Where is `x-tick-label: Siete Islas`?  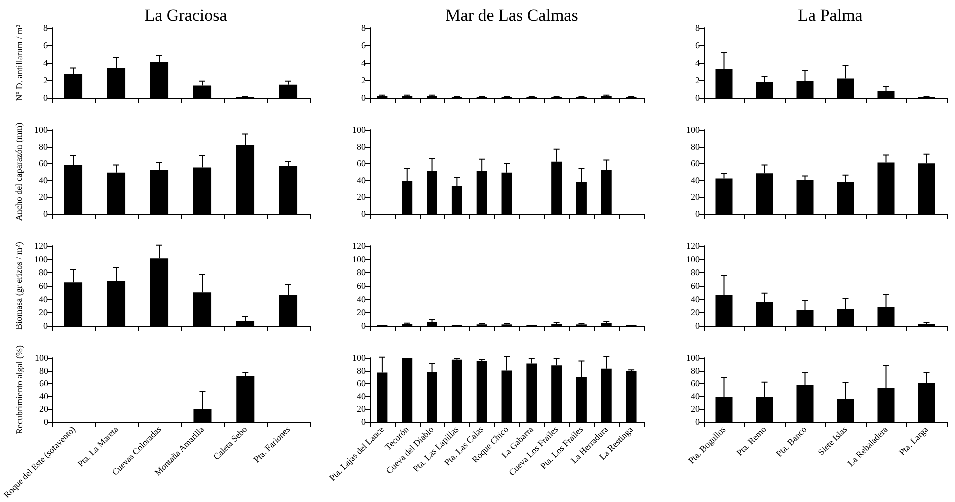 x-tick-label: Siete Islas is located at coordinates (833, 441).